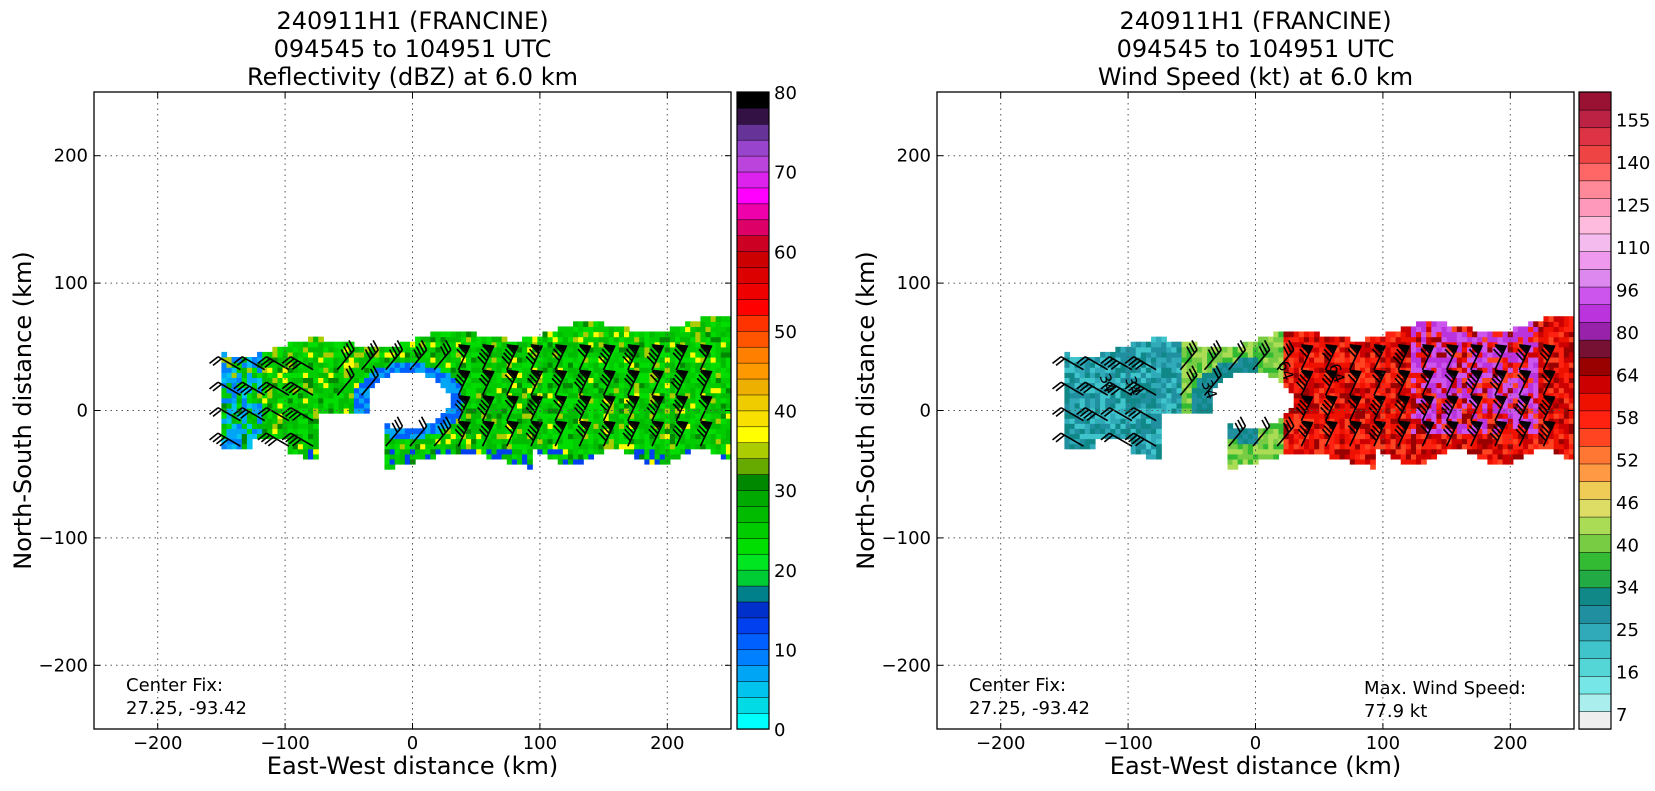 This screenshot has height=791, width=1655. Describe the element at coordinates (1255, 21) in the screenshot. I see `chart-title-line: 240911H1 (FRANCINE)` at that location.